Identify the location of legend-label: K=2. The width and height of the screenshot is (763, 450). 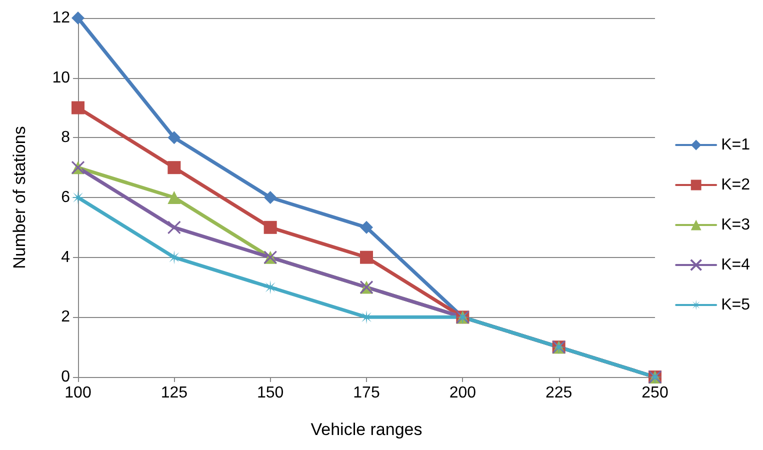
(735, 185).